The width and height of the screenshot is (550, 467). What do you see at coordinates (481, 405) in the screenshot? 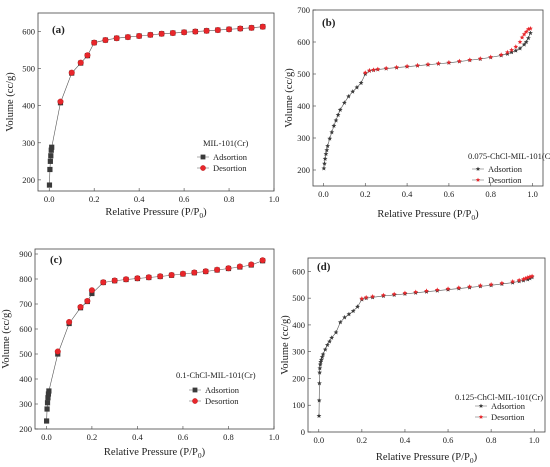
I see `legend-marker-adsortion` at bounding box center [481, 405].